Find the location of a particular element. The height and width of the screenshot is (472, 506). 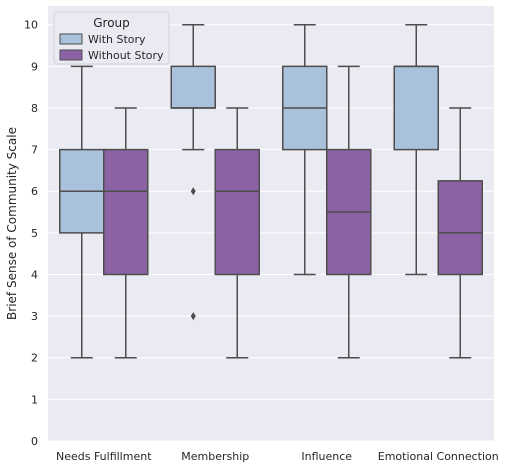

x-tick-3: Emotional Connection is located at coordinates (438, 456).